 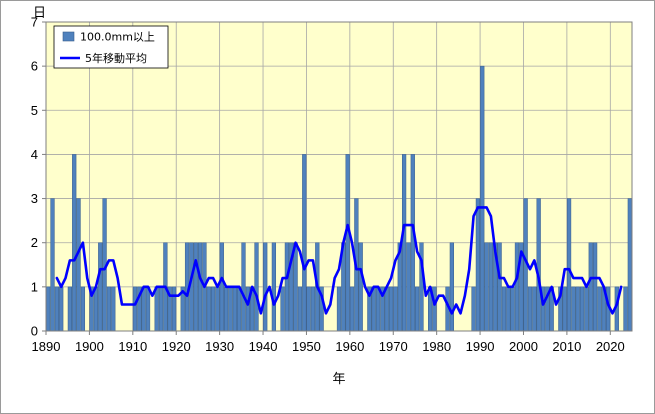 What do you see at coordinates (523, 346) in the screenshot?
I see `x-tick-label: 2000` at bounding box center [523, 346].